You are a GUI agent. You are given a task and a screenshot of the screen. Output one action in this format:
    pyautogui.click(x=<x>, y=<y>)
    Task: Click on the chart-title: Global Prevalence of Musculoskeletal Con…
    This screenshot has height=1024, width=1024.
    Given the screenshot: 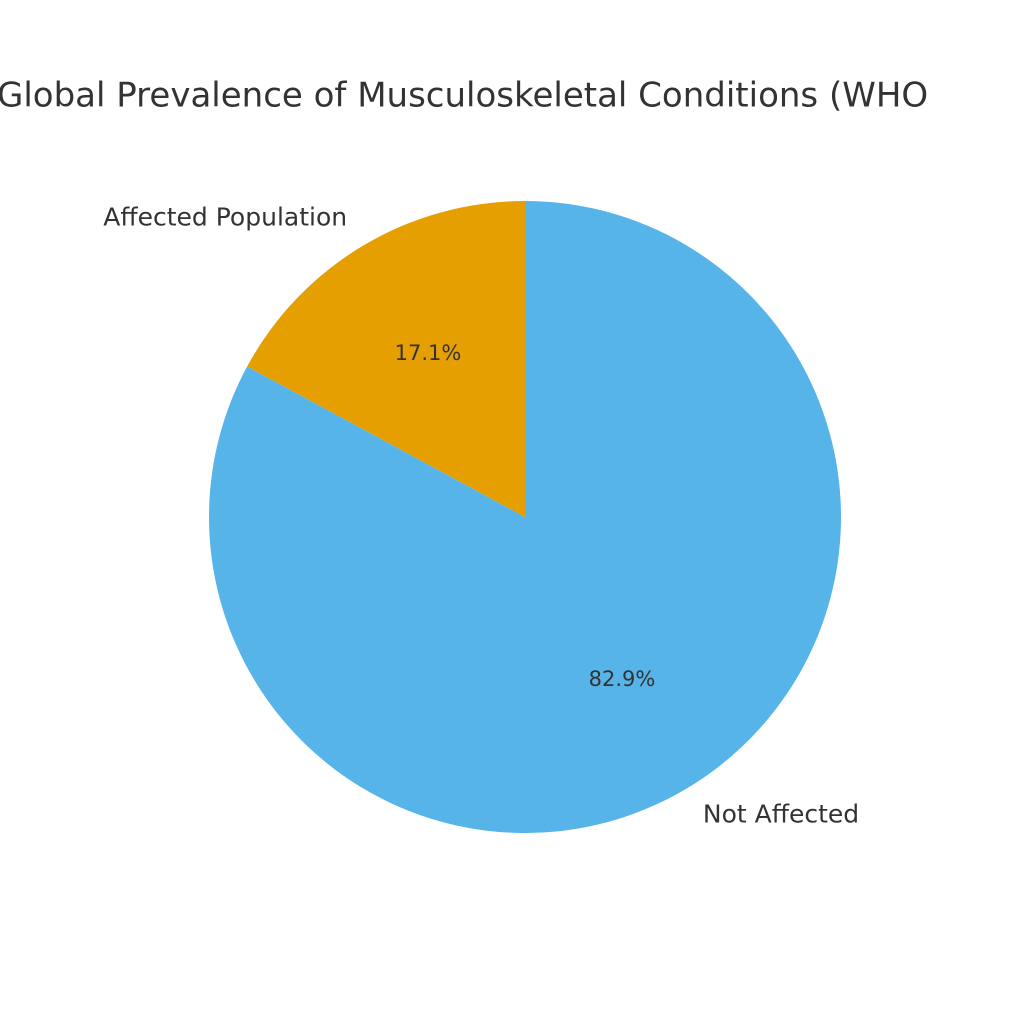 What is the action you would take?
    pyautogui.click(x=464, y=96)
    